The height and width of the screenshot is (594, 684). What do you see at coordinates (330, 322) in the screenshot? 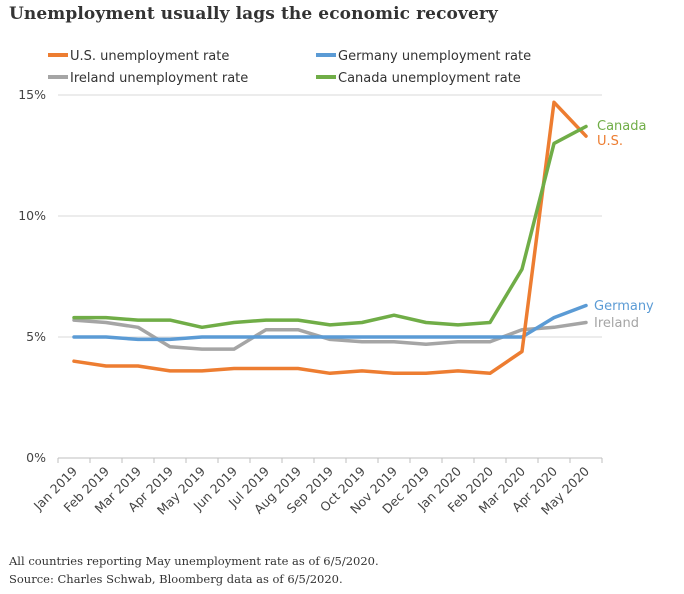
I see `series-line-germany` at bounding box center [330, 322].